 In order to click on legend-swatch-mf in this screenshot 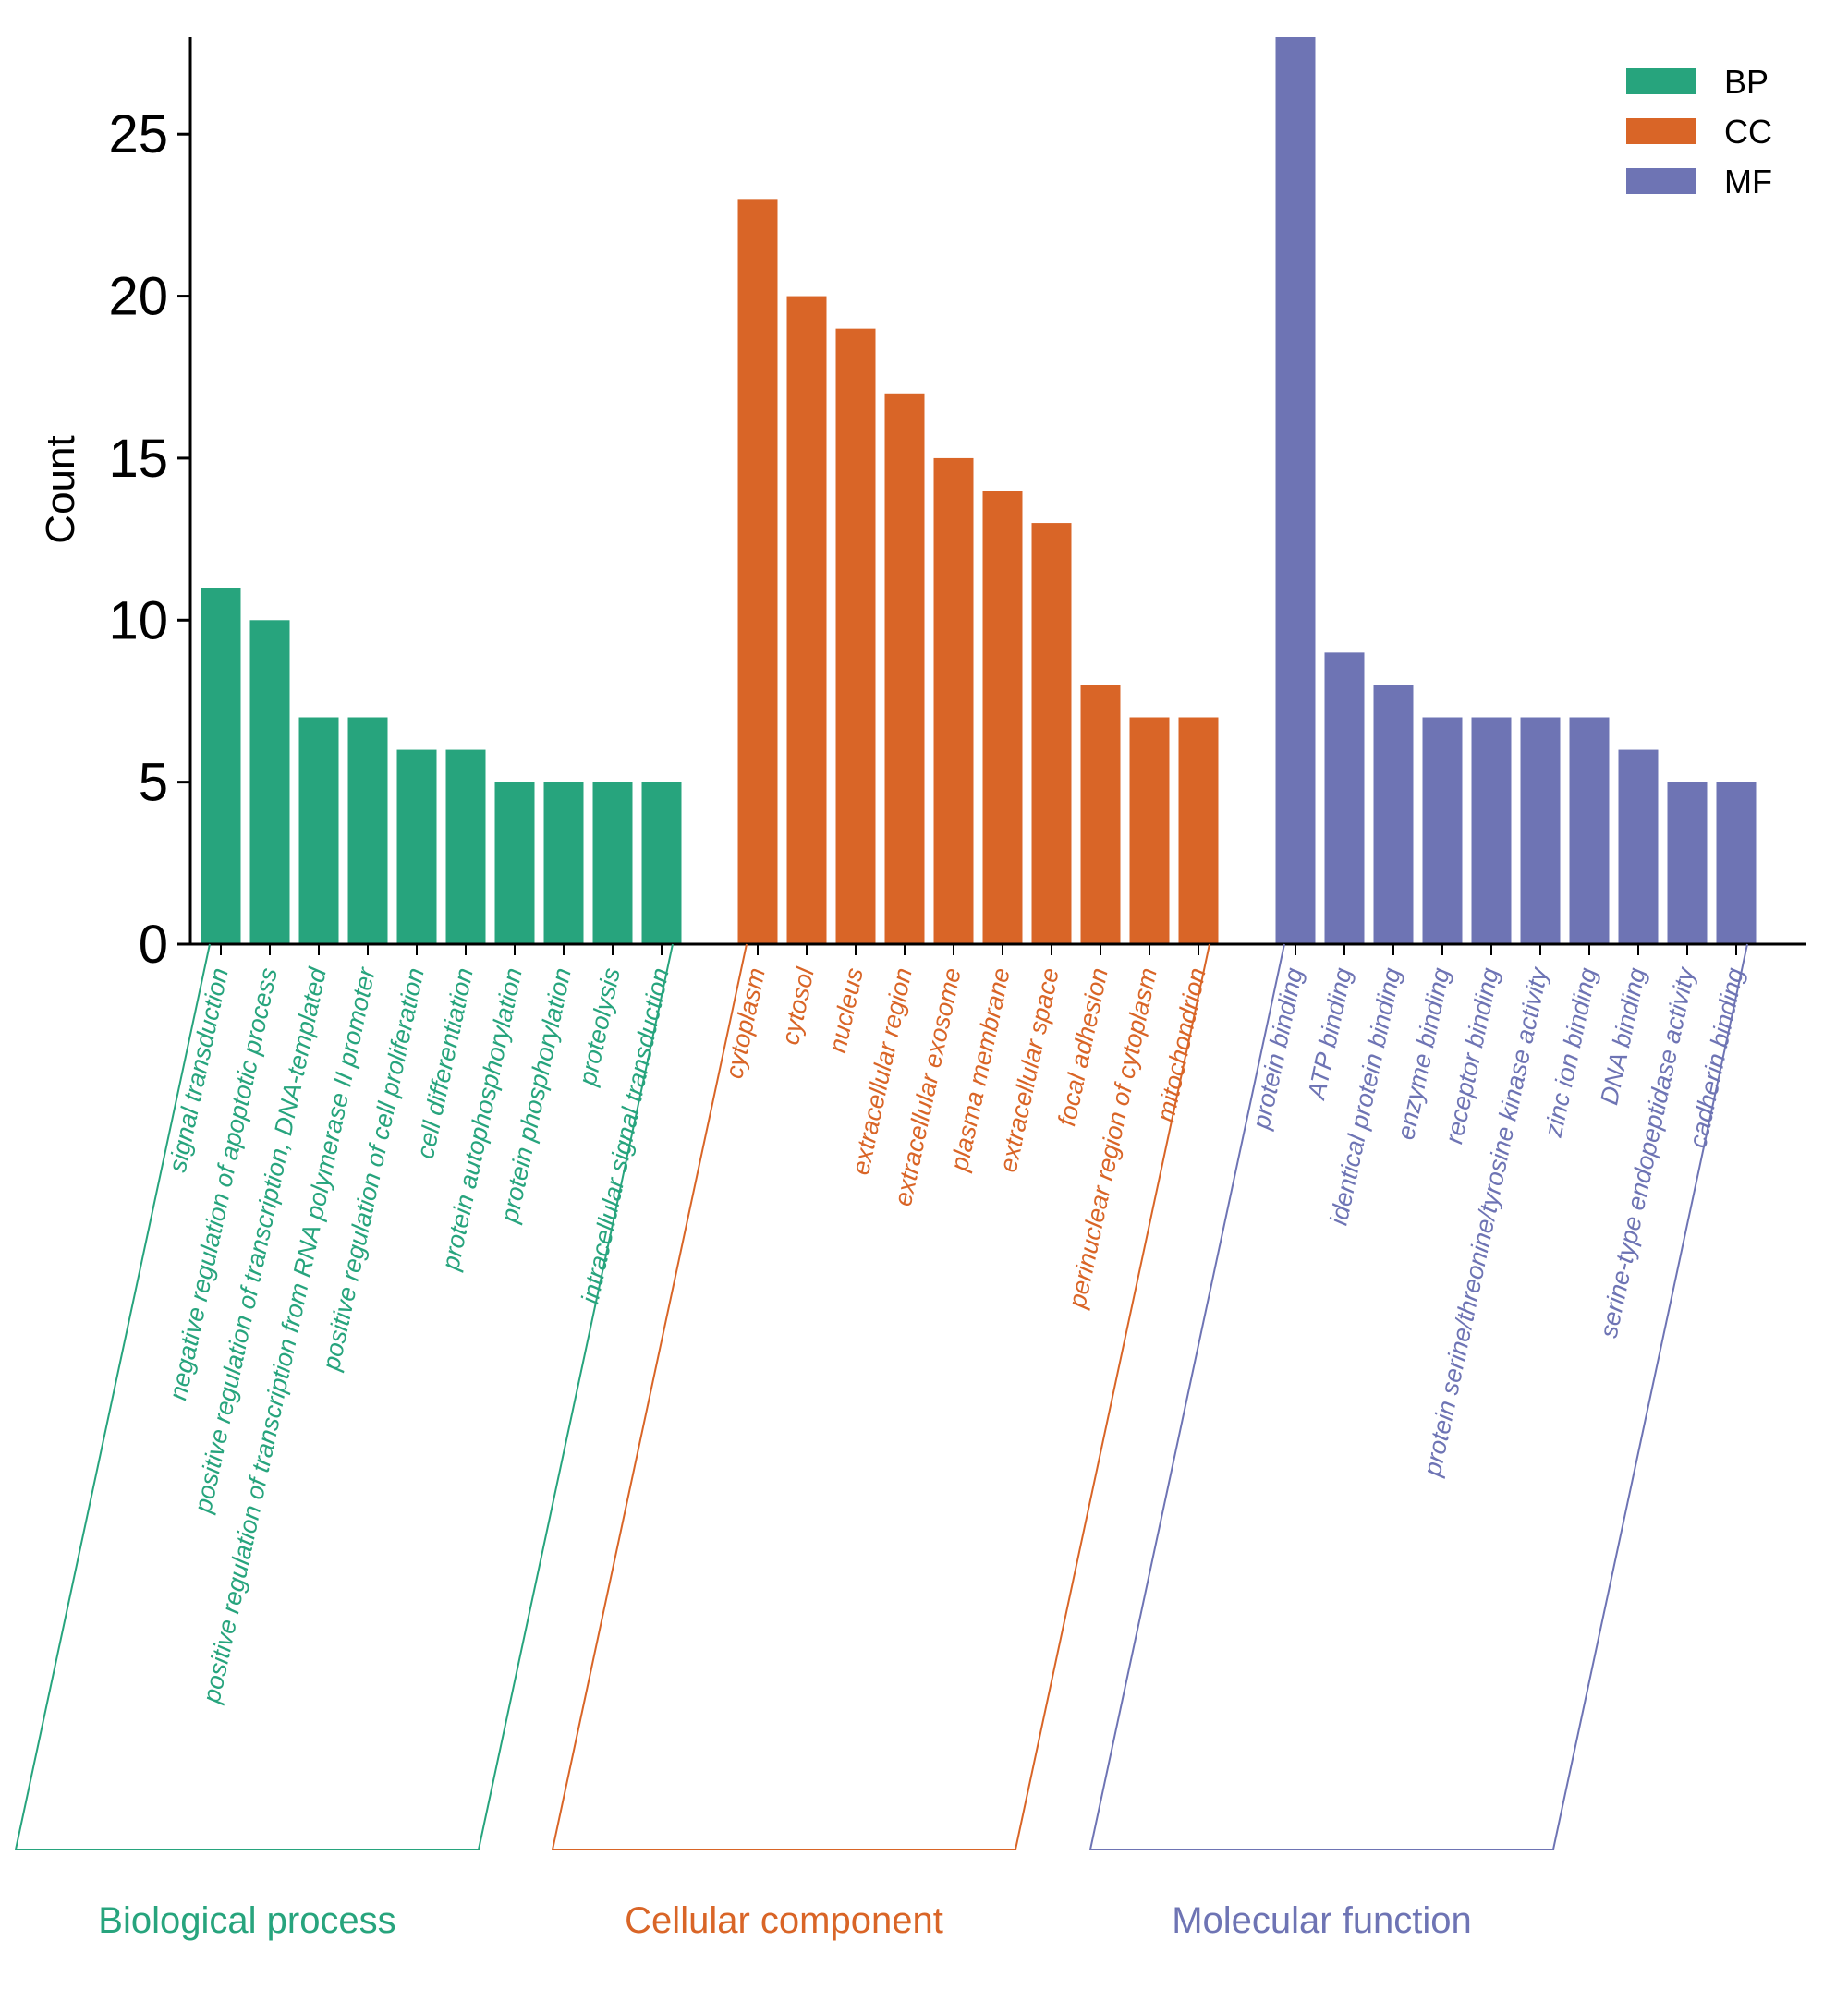, I will do `click(1661, 181)`.